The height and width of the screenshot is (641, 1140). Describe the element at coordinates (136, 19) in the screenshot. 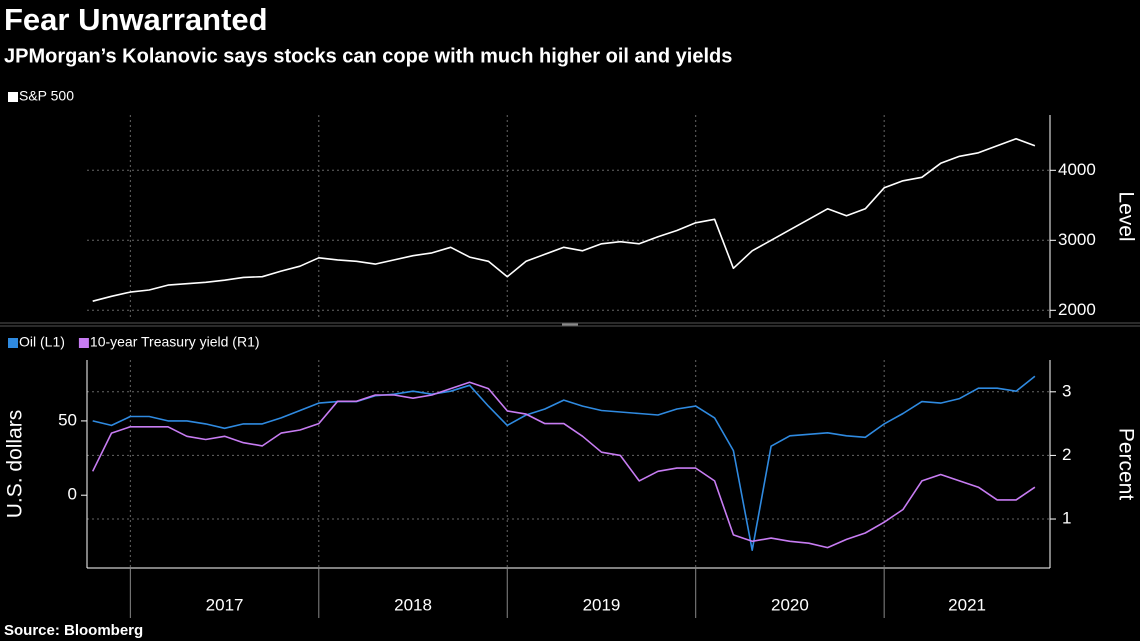

I see `chart-title: Fear Unwarranted` at that location.